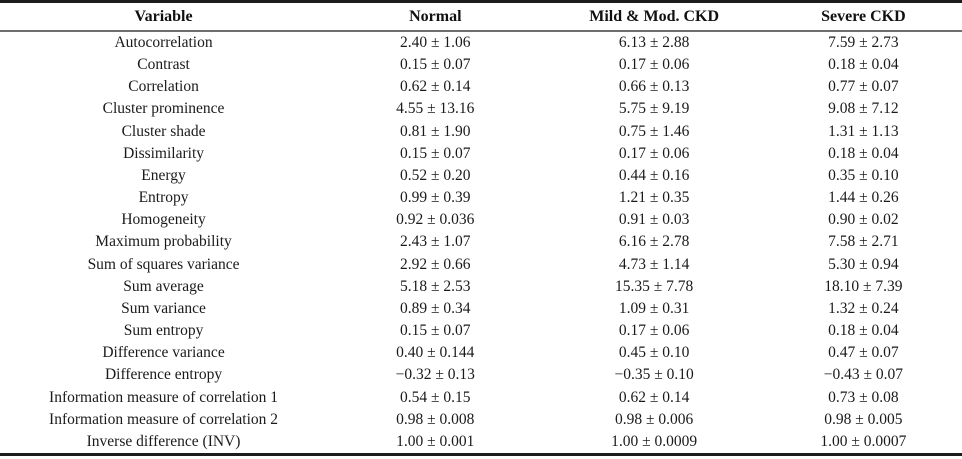 The image size is (962, 459). I want to click on column-header-severe-ckd: Severe CKD, so click(863, 16).